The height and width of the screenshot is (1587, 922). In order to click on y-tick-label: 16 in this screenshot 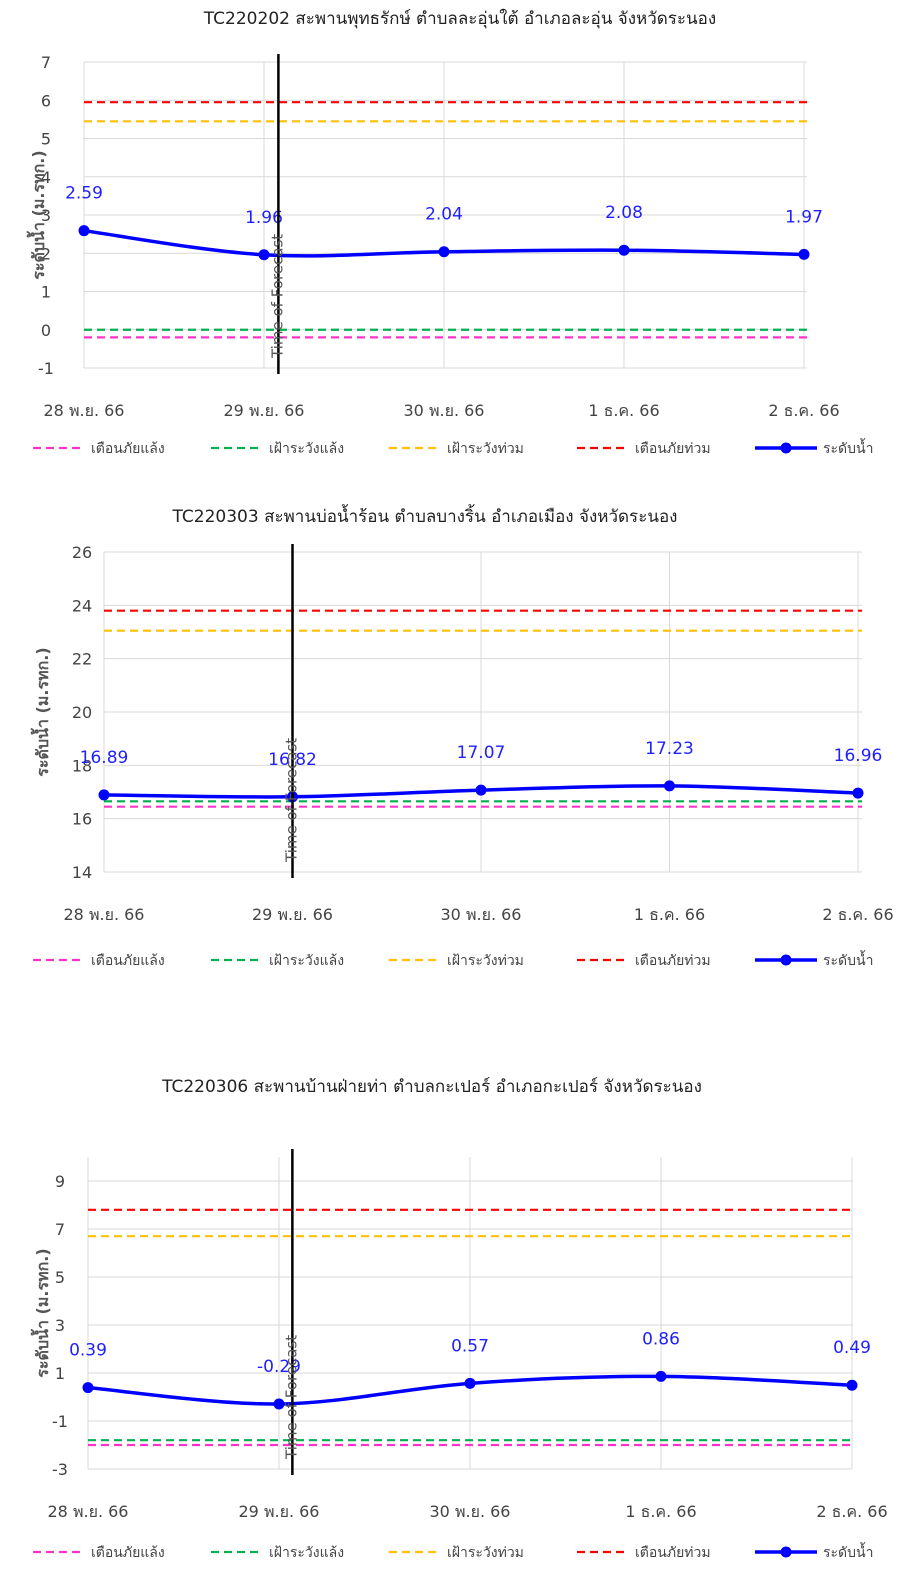, I will do `click(82, 819)`.